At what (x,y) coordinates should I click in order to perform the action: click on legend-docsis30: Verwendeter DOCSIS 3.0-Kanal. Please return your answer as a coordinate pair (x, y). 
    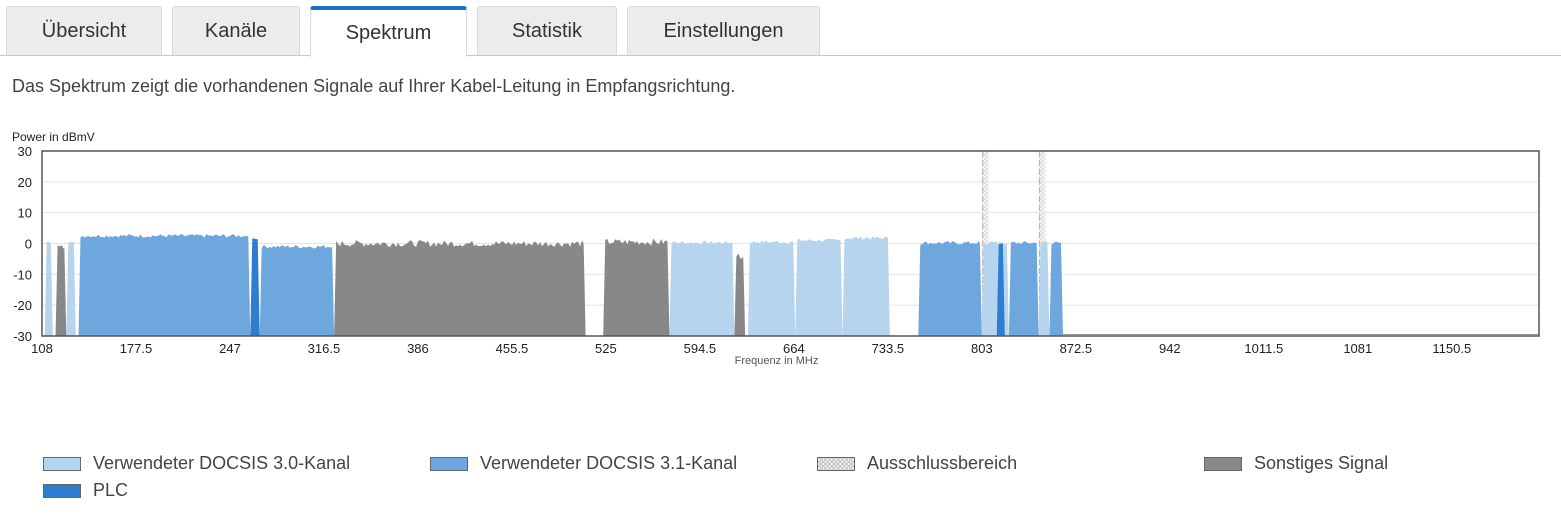
    Looking at the image, I should click on (196, 463).